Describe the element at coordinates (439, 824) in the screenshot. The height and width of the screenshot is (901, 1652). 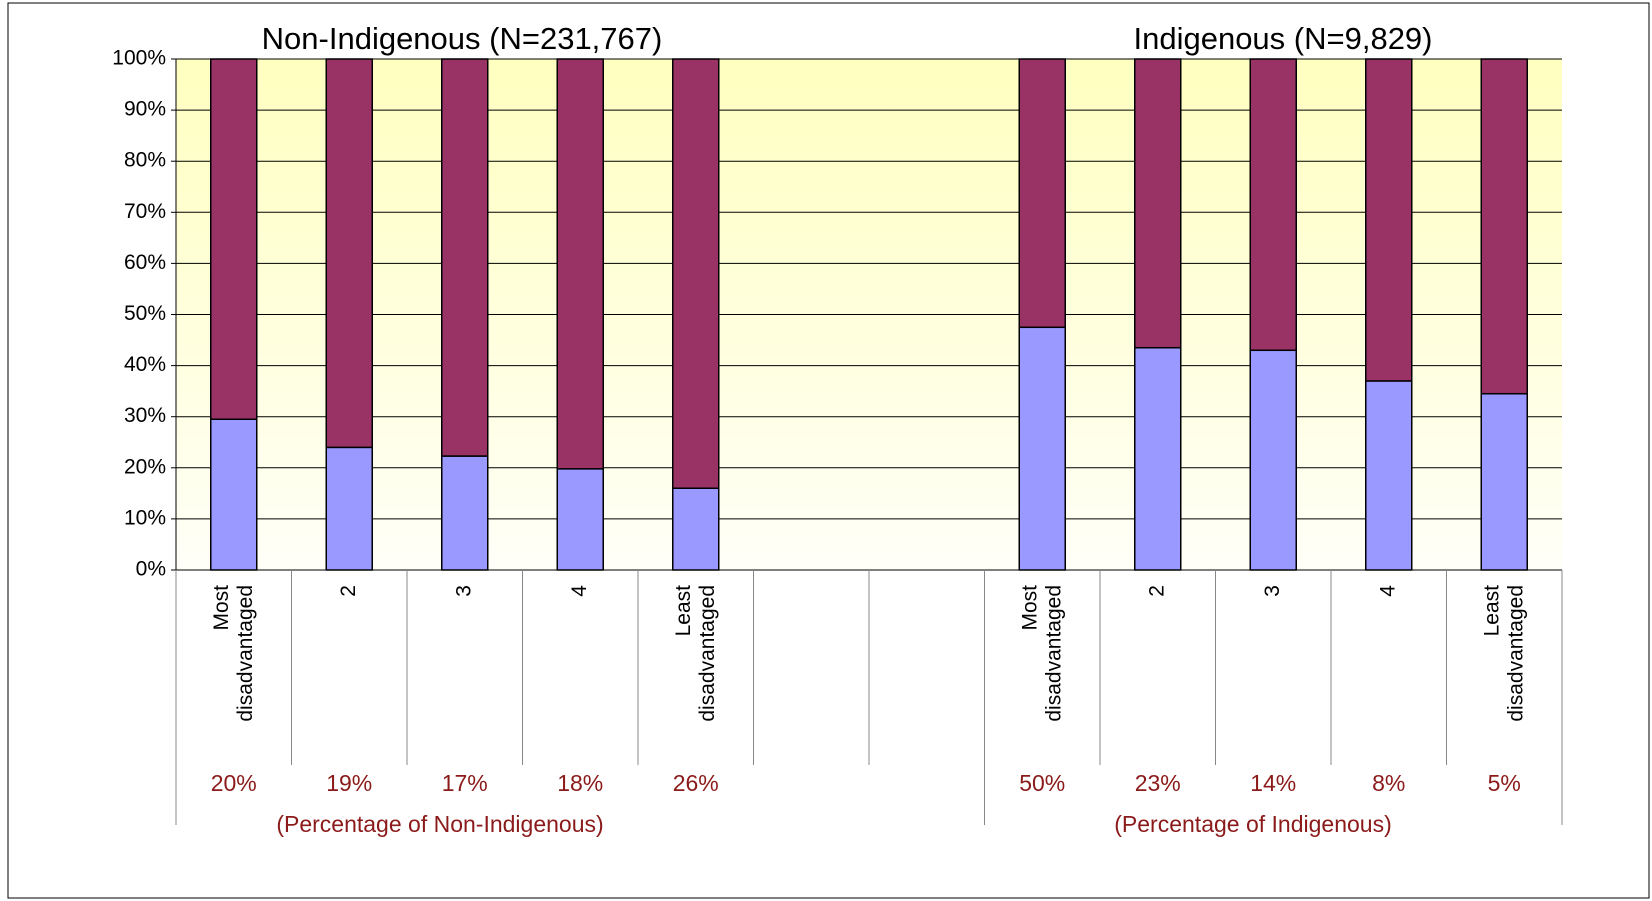
I see `group-subtitle: (Percentage of Non-Indigenous)` at that location.